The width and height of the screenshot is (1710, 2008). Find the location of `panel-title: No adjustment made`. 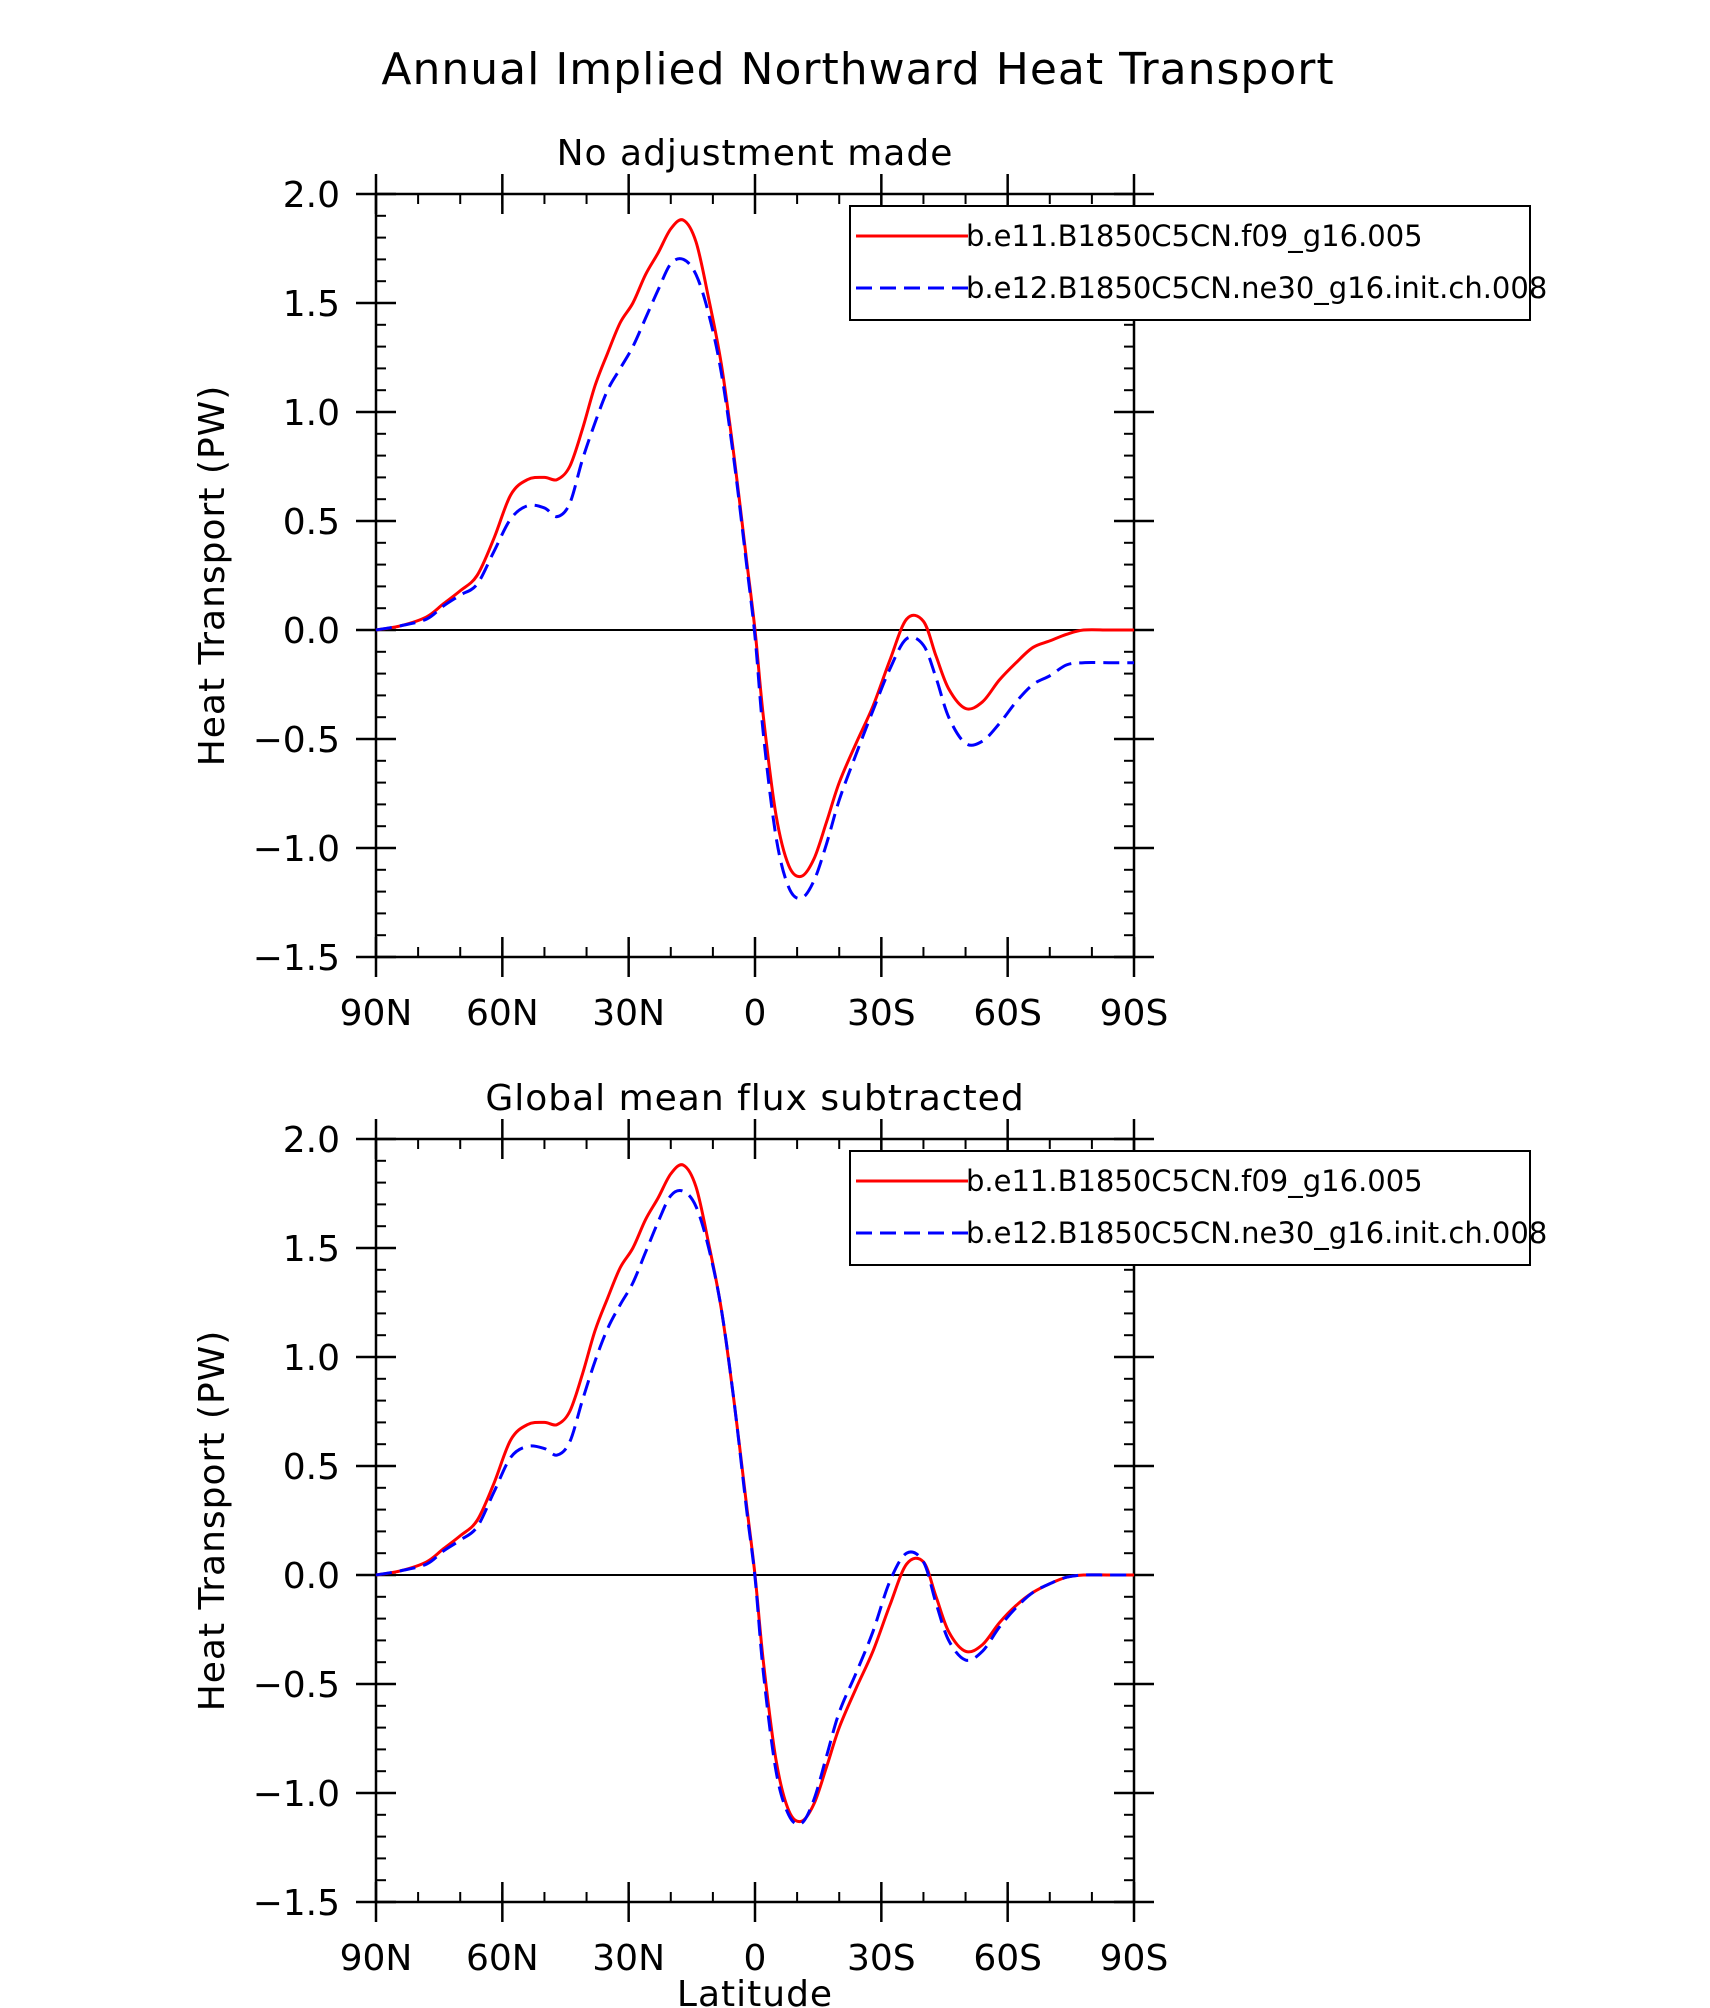

panel-title: No adjustment made is located at coordinates (755, 153).